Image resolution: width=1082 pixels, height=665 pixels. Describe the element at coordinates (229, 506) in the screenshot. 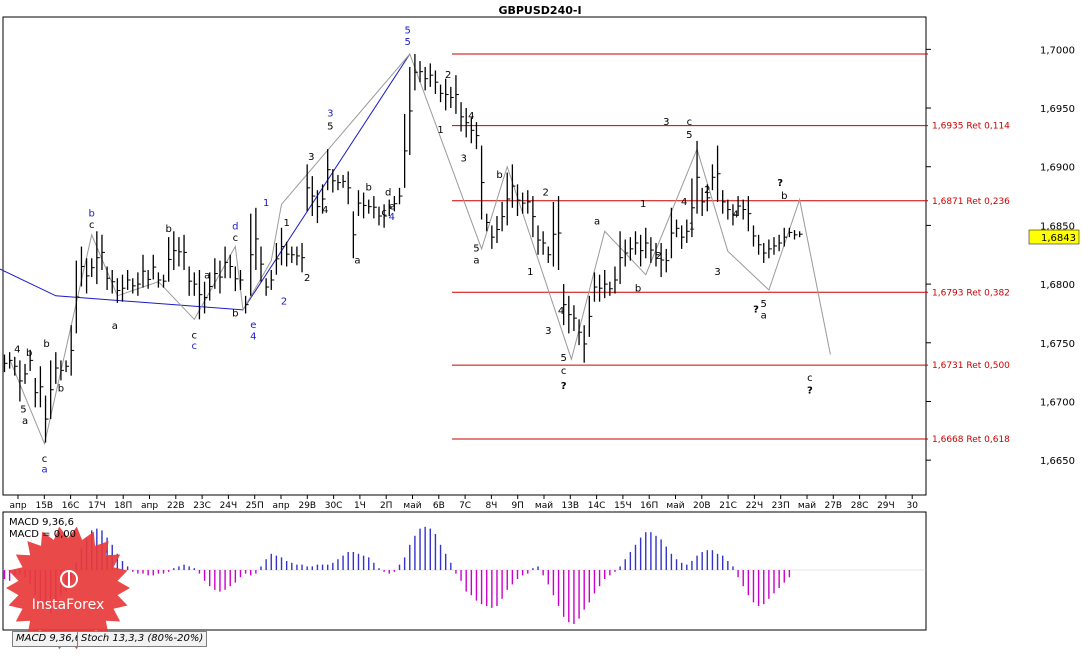

I see `time-axis-label: 24Ч` at that location.